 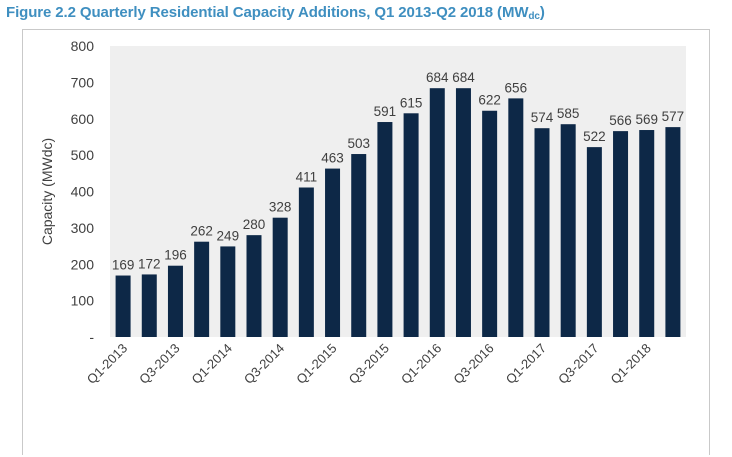 What do you see at coordinates (516, 87) in the screenshot?
I see `data-label: 656` at bounding box center [516, 87].